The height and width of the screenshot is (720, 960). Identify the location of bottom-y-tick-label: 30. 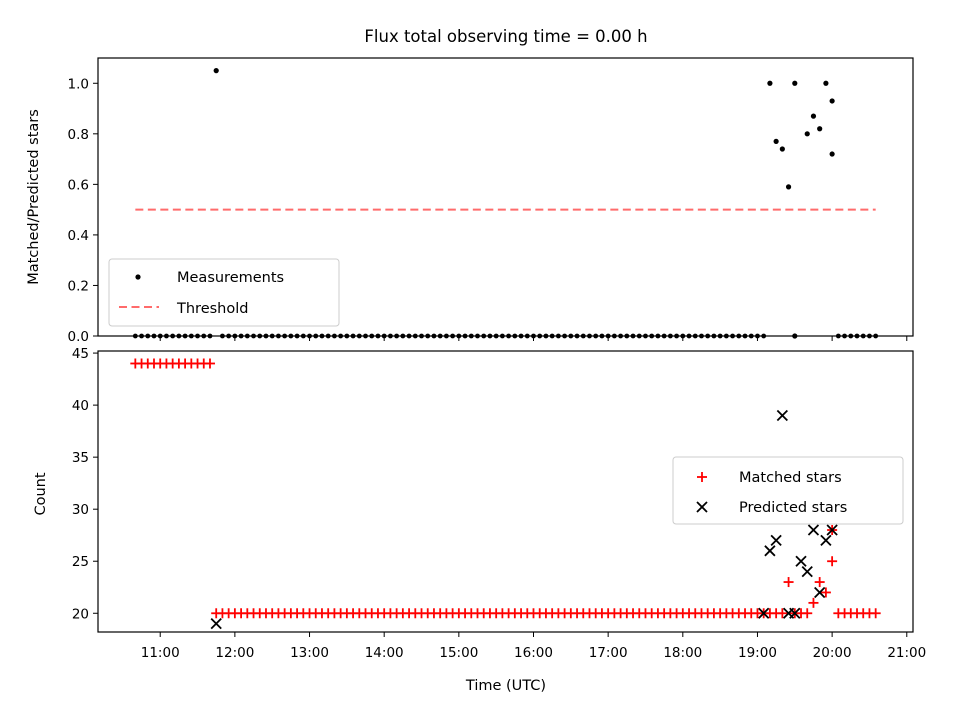
(80, 510).